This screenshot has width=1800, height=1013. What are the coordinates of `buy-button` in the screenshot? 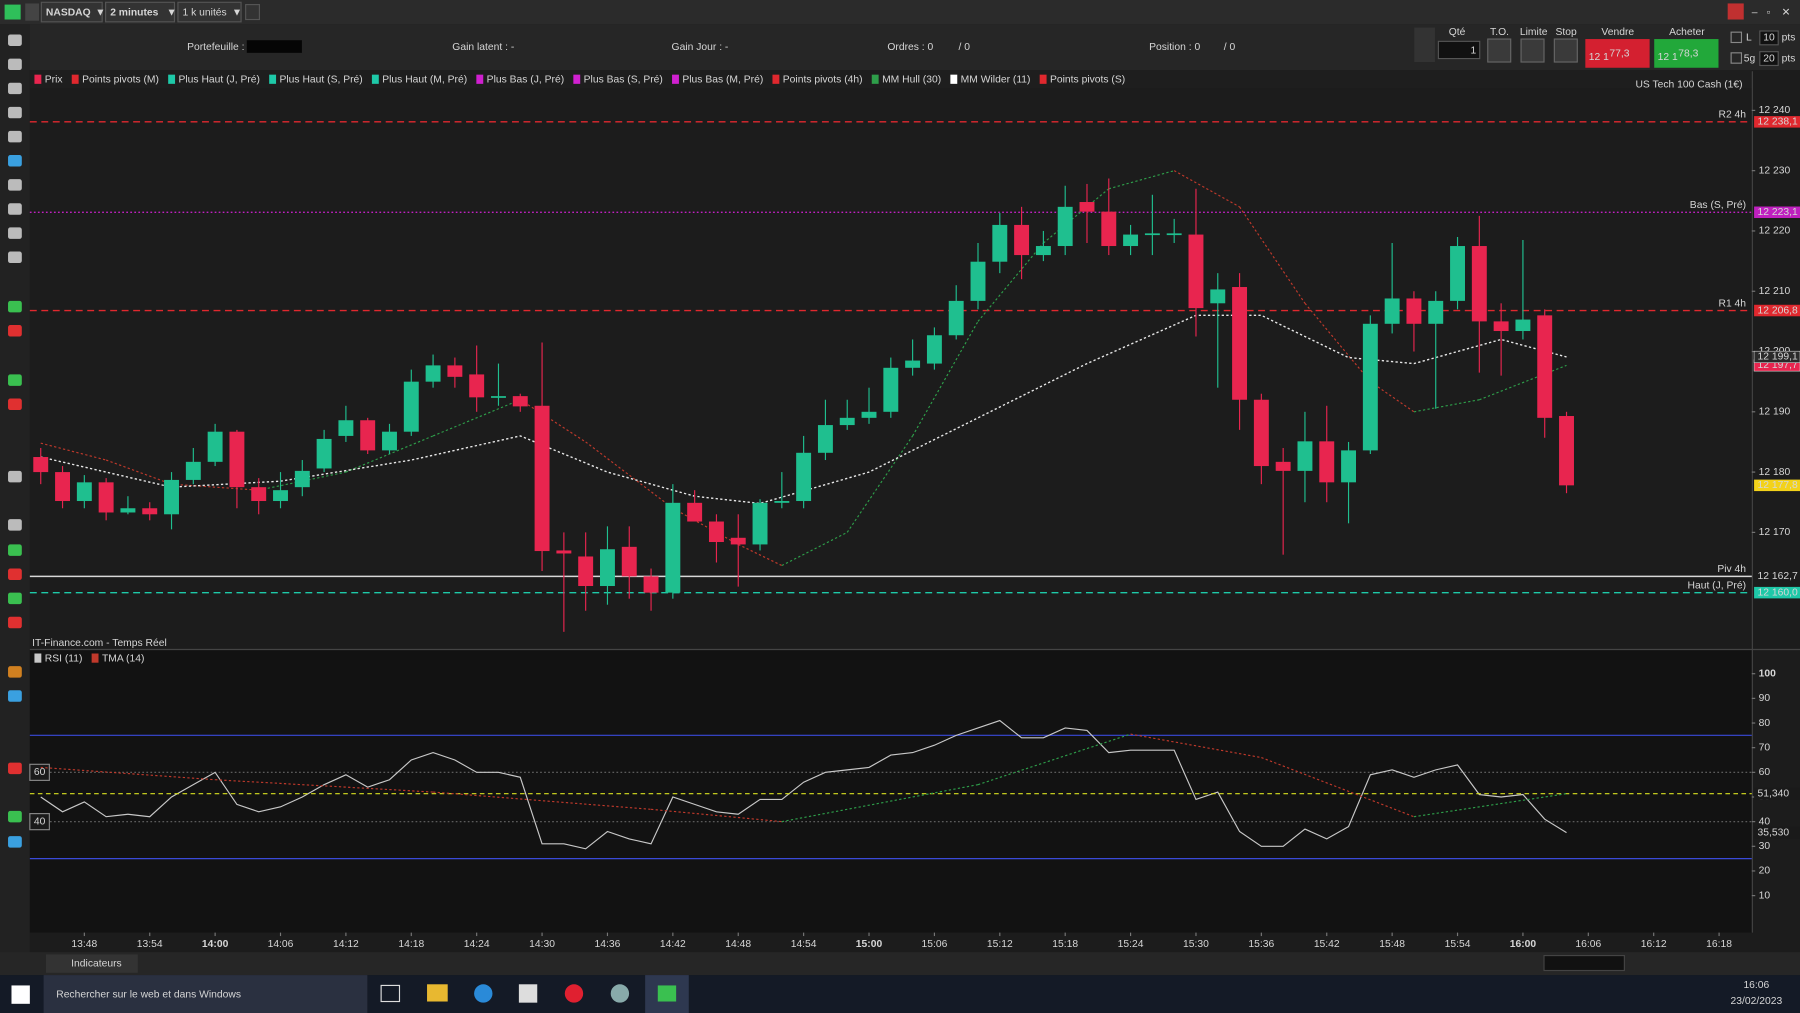 It's located at (1686, 53).